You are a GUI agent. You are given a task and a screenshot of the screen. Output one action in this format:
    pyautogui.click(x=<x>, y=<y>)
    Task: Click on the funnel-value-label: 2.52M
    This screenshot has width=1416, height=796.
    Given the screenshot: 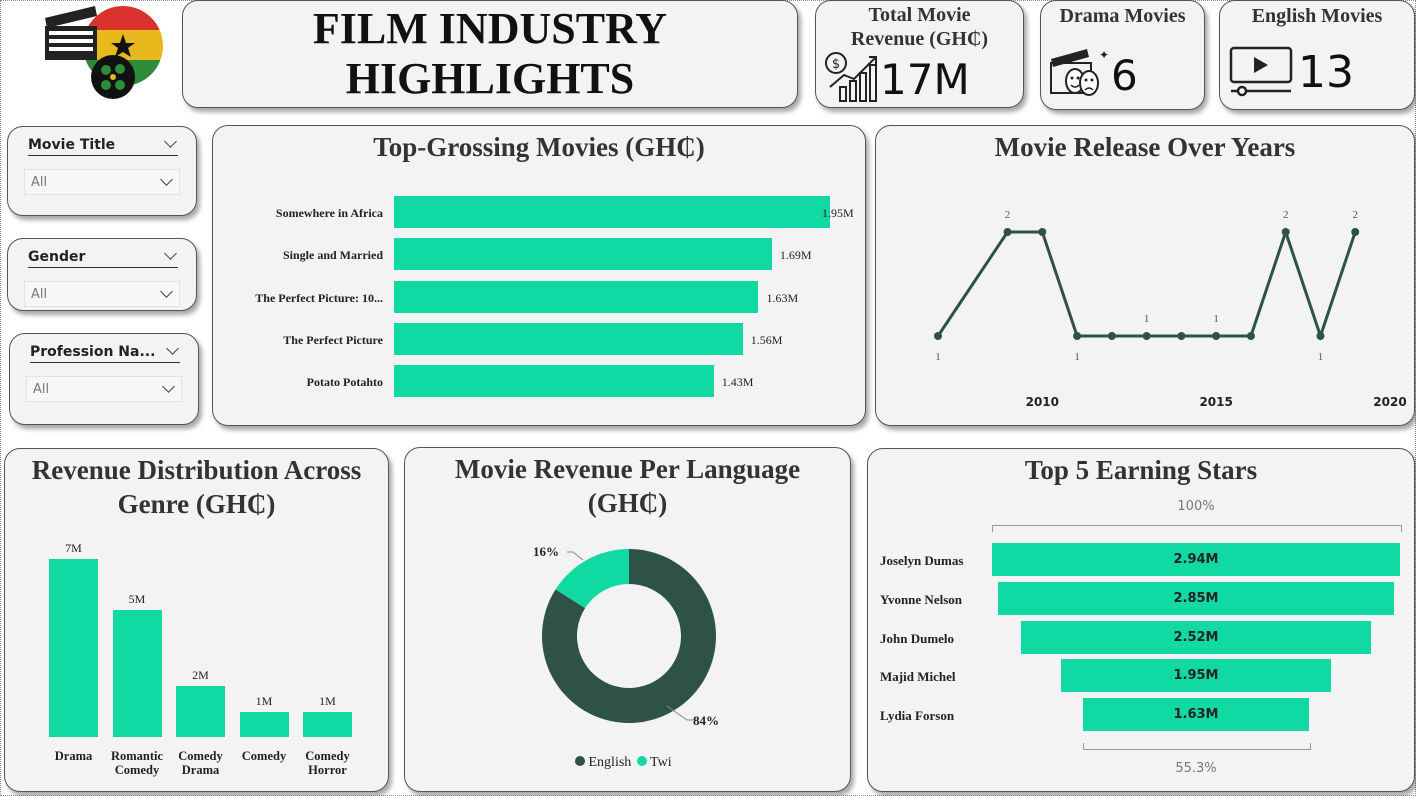 What is the action you would take?
    pyautogui.click(x=1196, y=637)
    